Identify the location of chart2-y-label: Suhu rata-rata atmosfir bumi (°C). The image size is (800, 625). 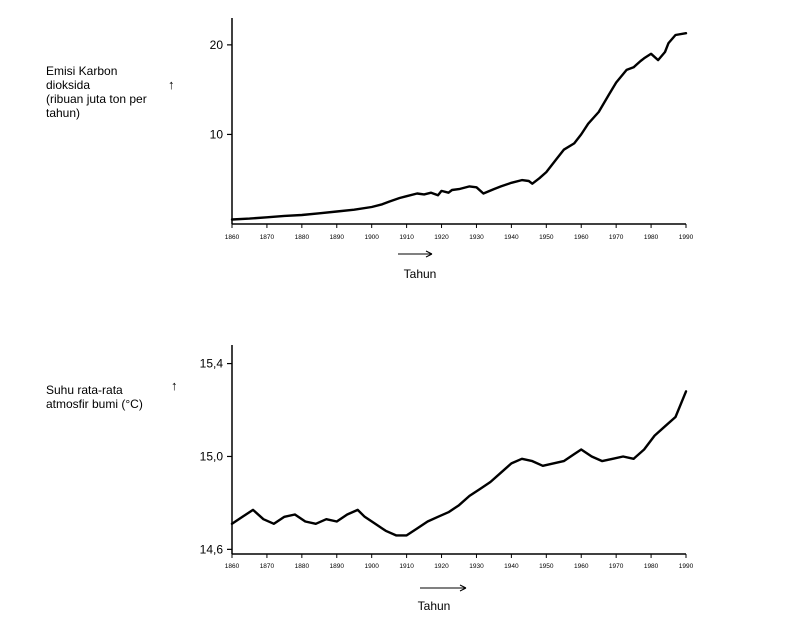
(94, 397).